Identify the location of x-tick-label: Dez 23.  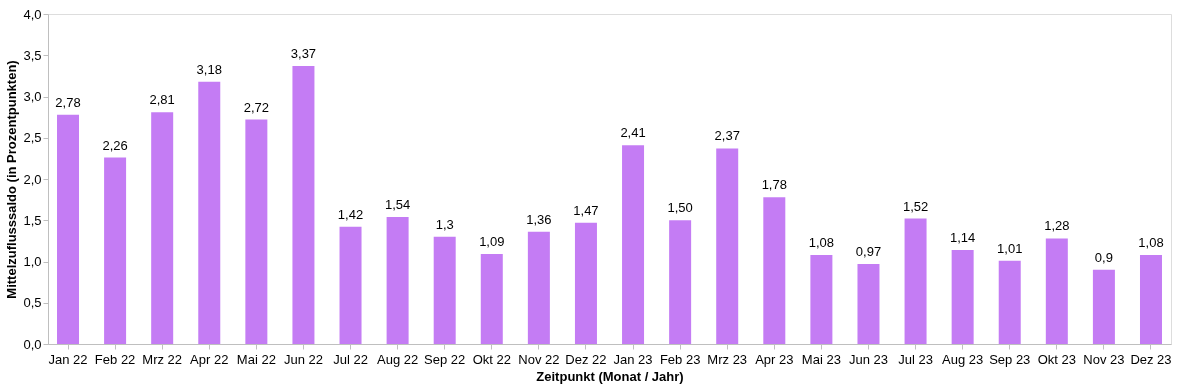
(1151, 359).